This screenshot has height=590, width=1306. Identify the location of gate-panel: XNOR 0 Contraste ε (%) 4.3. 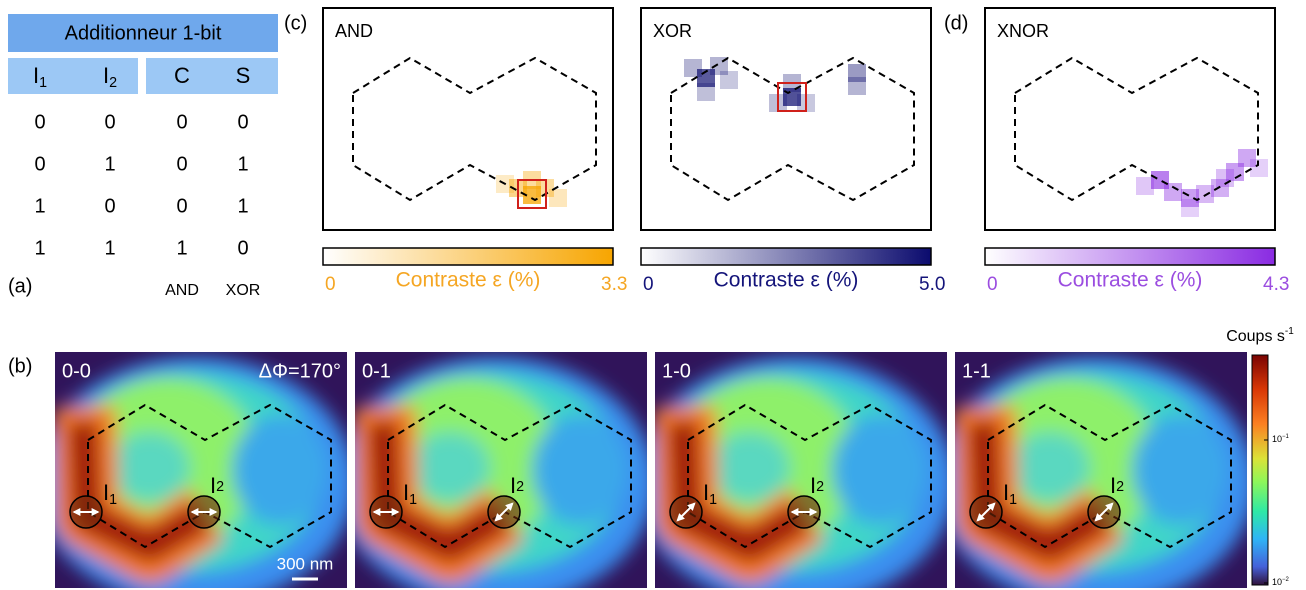
(1136, 151).